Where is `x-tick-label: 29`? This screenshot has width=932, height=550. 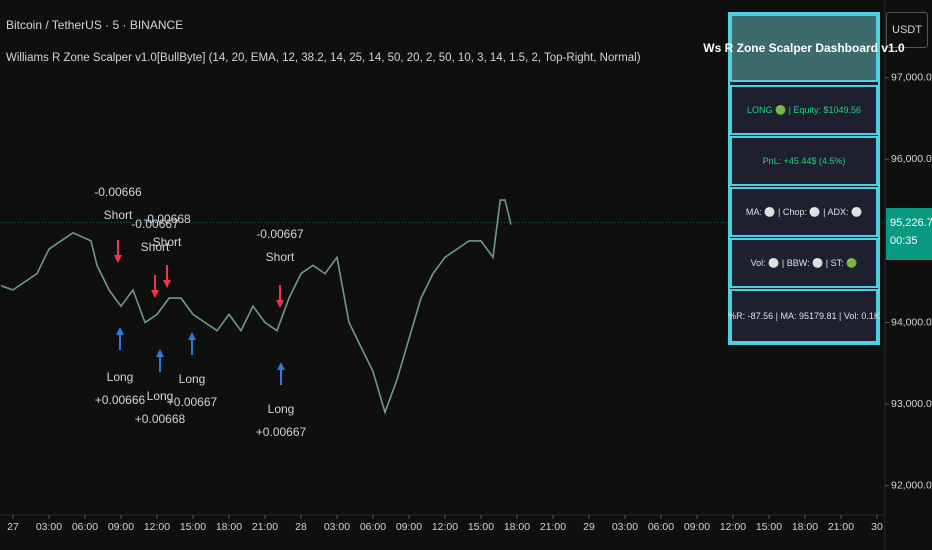
x-tick-label: 29 is located at coordinates (589, 527).